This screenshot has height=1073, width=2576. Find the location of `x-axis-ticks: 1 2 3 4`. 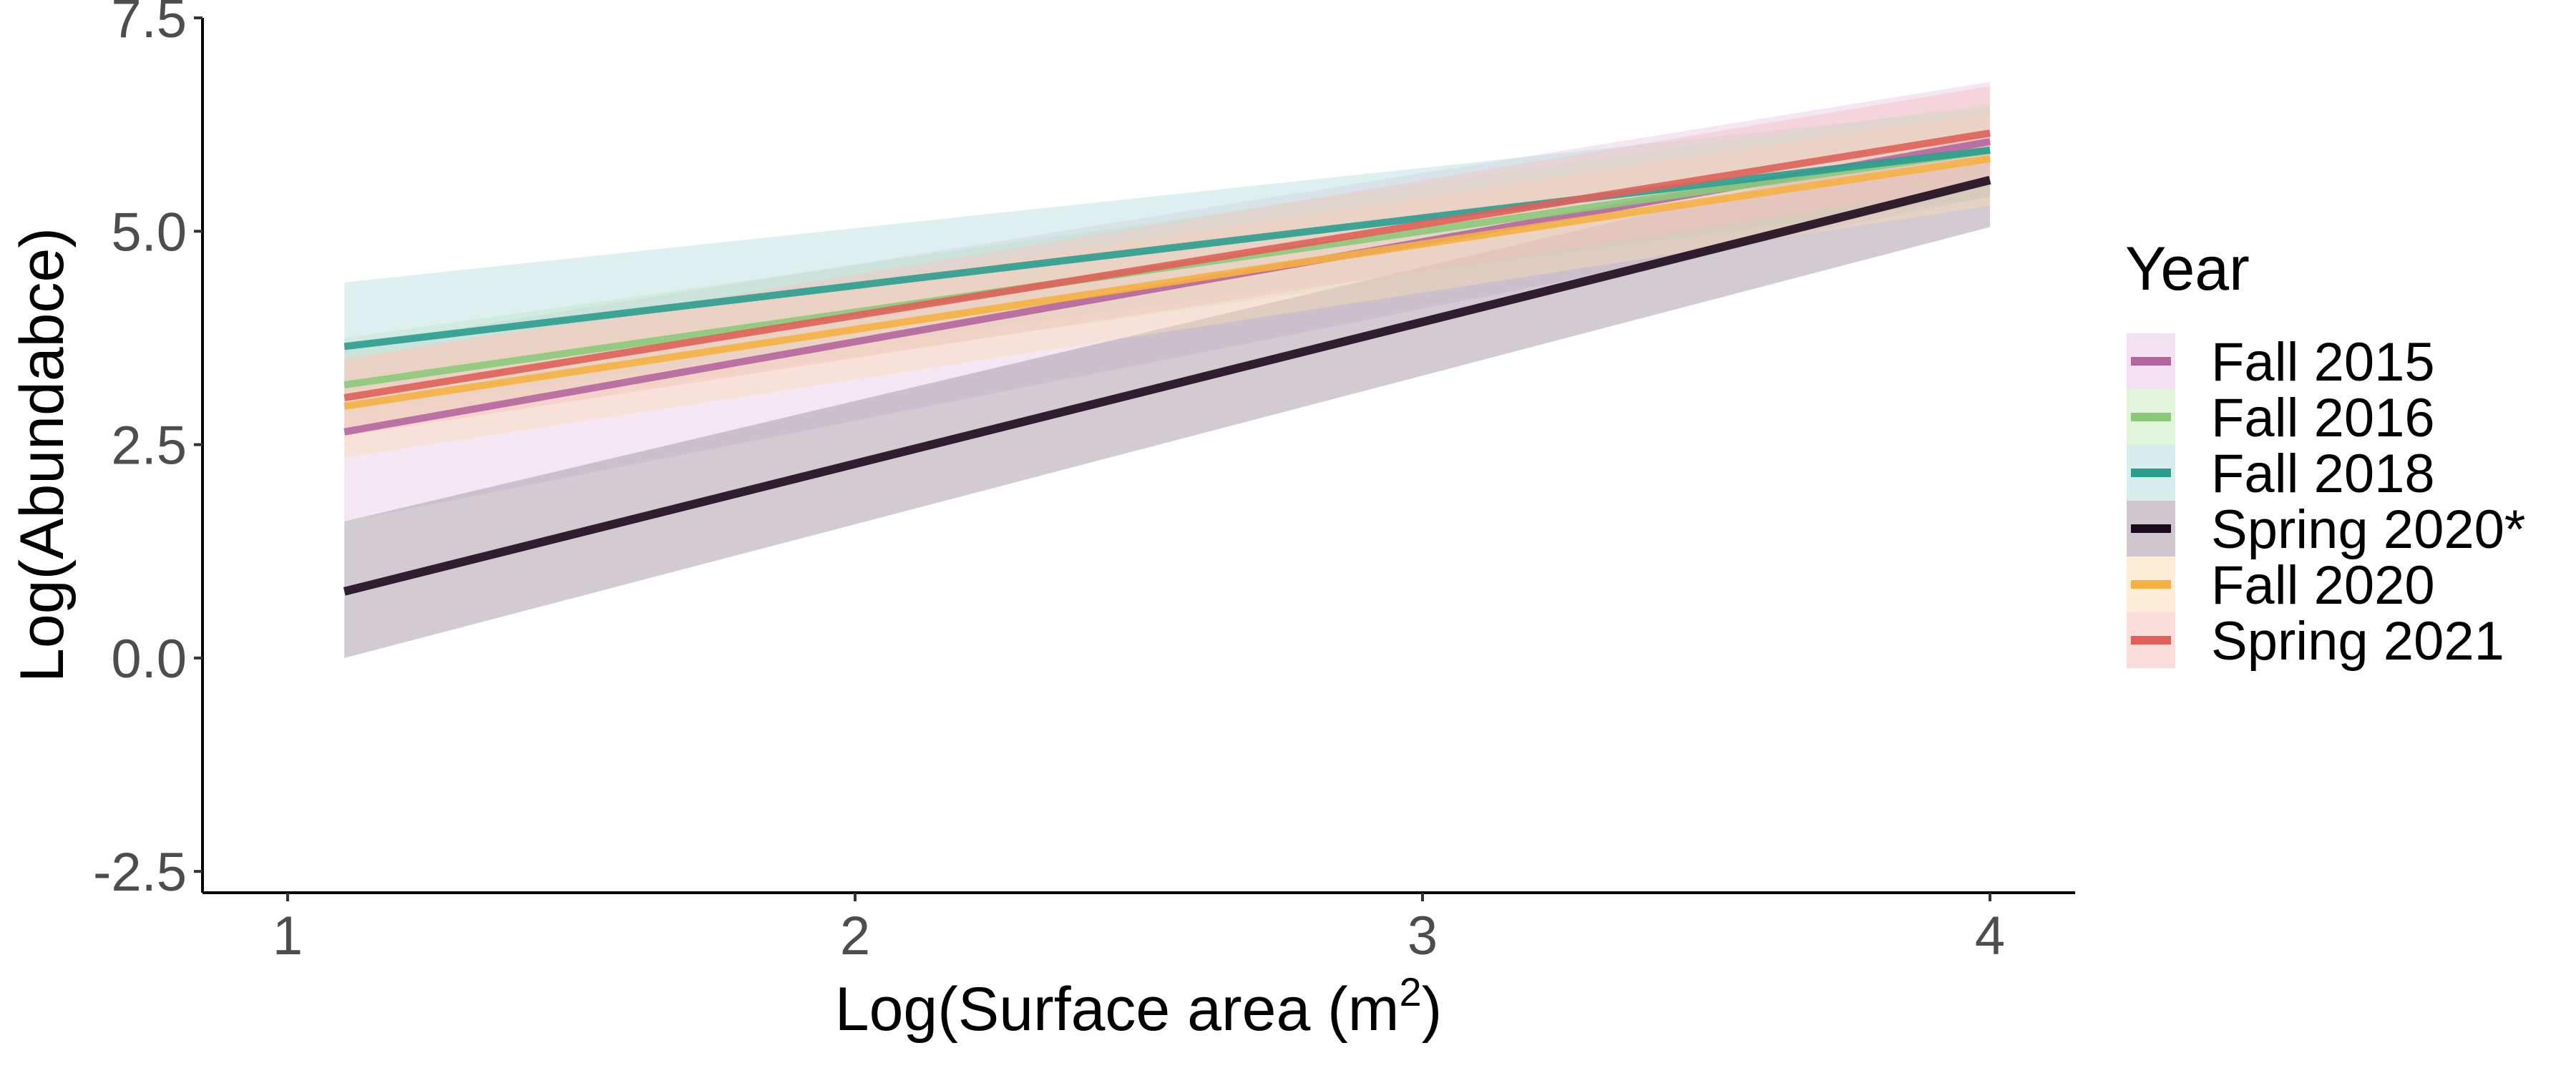

x-axis-ticks: 1 2 3 4 is located at coordinates (1139, 929).